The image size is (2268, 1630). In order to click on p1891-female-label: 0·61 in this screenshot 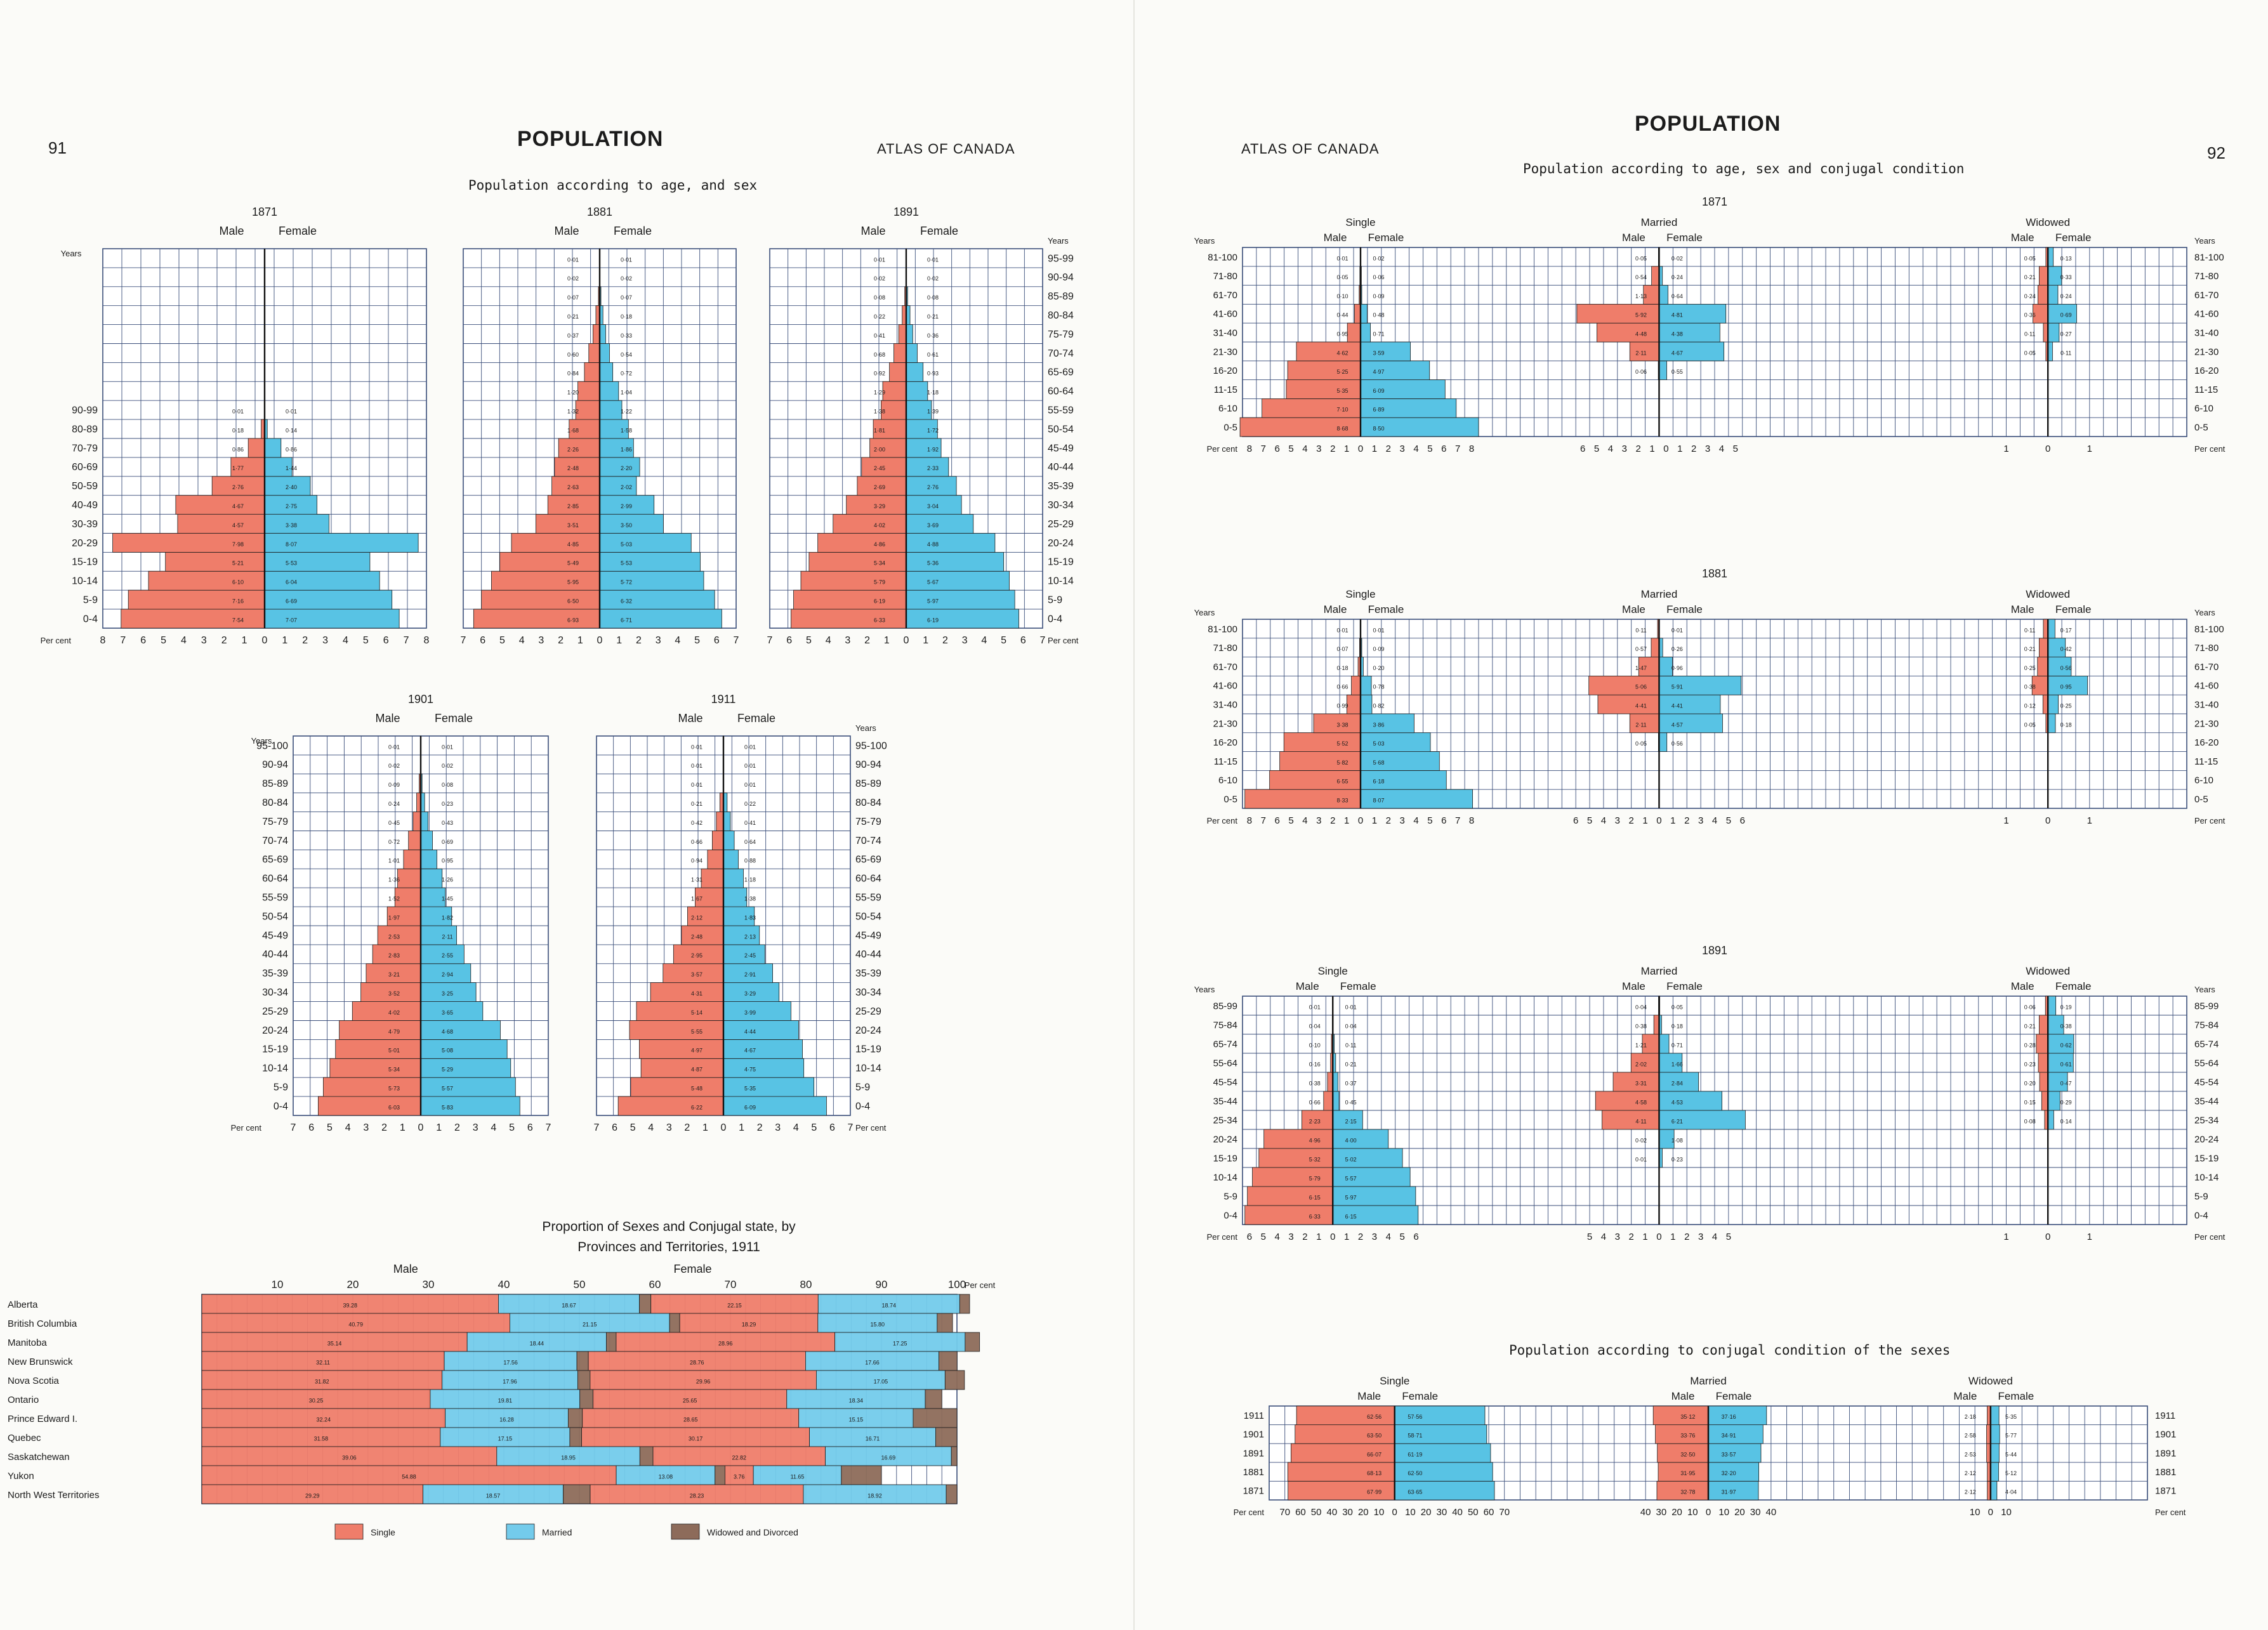, I will do `click(933, 355)`.